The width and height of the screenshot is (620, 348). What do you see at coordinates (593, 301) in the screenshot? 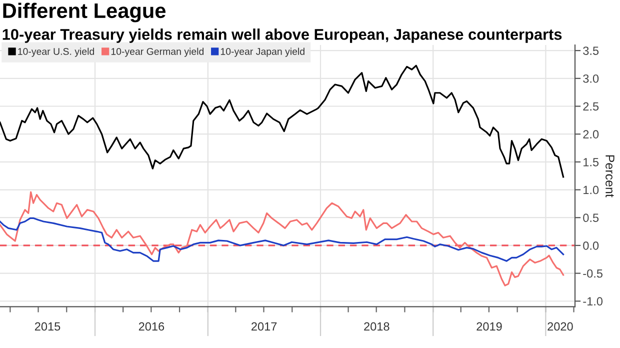
I see `y-tick-label: -1.0` at bounding box center [593, 301].